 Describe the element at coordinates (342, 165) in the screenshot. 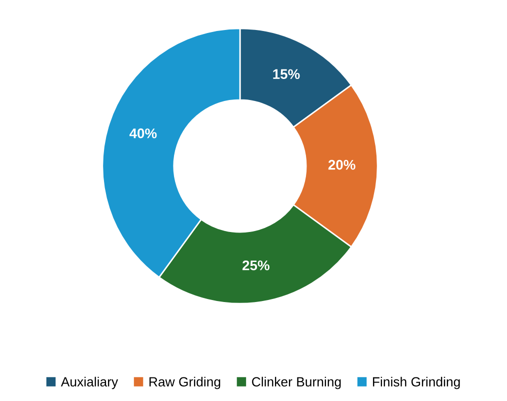

I see `data-label: 20%` at that location.